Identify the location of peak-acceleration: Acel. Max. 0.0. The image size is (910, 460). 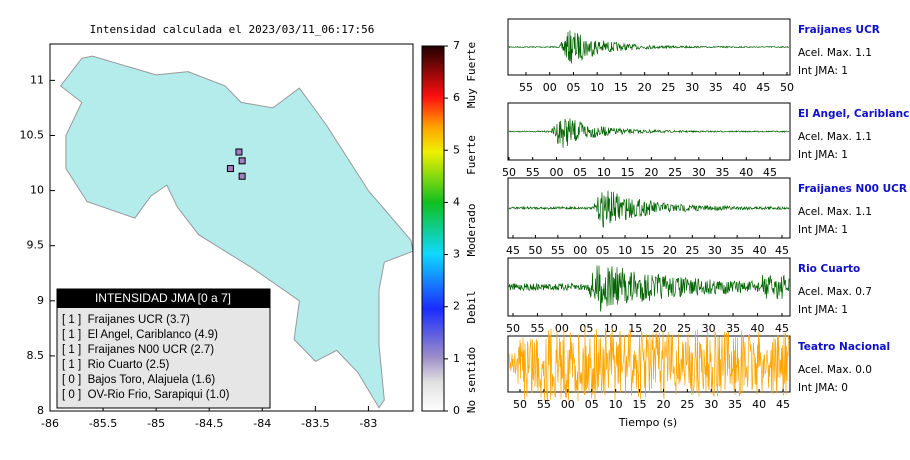
(835, 370).